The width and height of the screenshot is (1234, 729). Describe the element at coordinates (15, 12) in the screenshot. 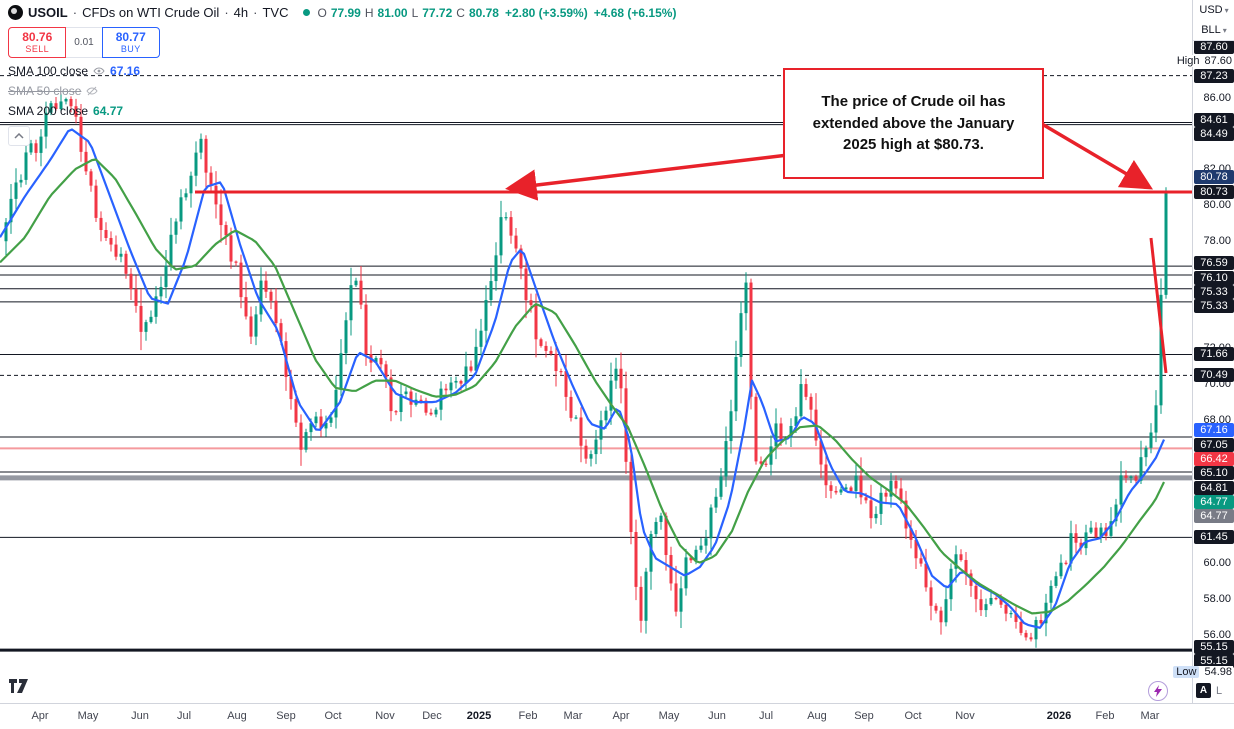

I see `instrument-logo-icon` at that location.